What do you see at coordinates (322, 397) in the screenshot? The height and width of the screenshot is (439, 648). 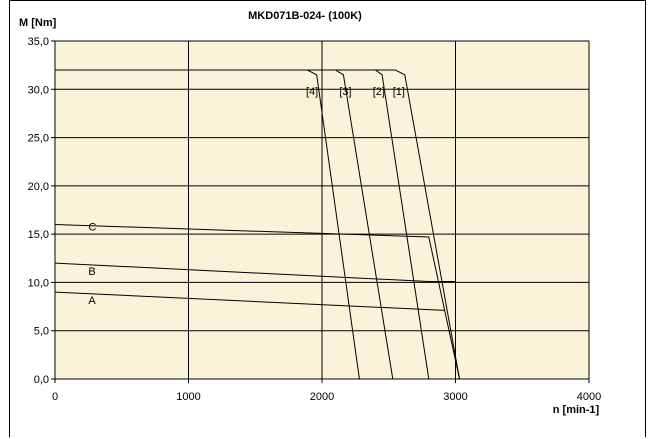 I see `x-tick-label-2: 2000` at bounding box center [322, 397].